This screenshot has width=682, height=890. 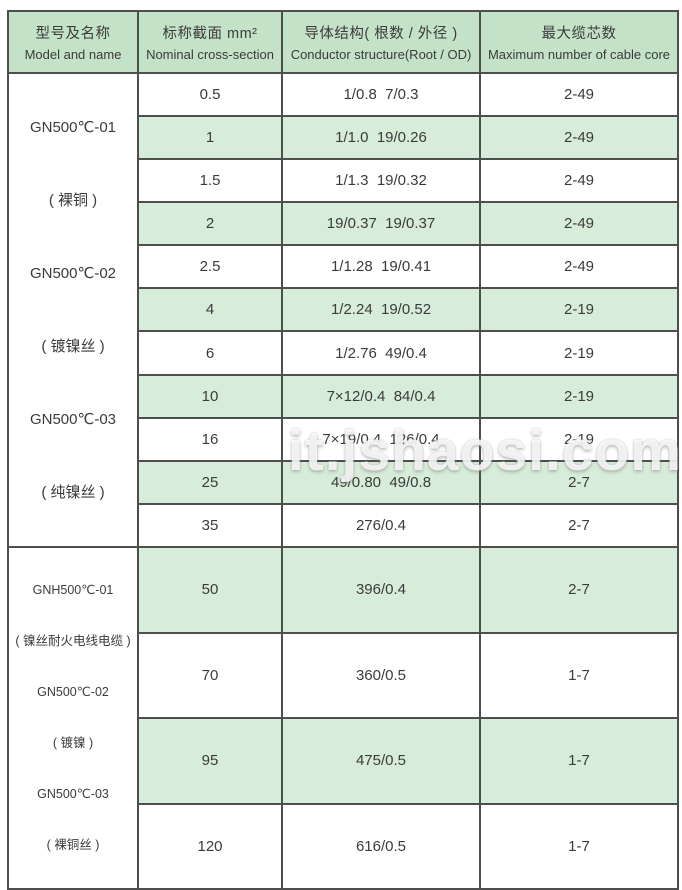 What do you see at coordinates (210, 310) in the screenshot?
I see `cell-cross-section: 4` at bounding box center [210, 310].